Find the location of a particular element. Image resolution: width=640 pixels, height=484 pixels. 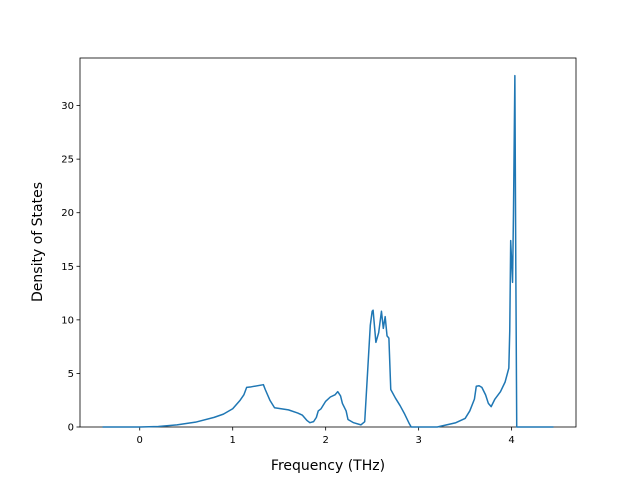

y-tick-label: 20 is located at coordinates (67, 213).